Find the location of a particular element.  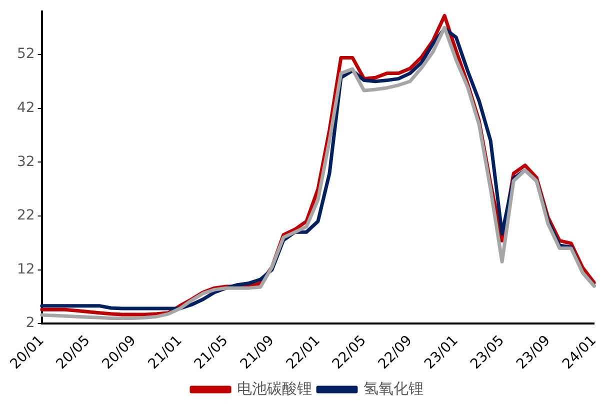

legend-label: 氢氧化锂 is located at coordinates (394, 388).